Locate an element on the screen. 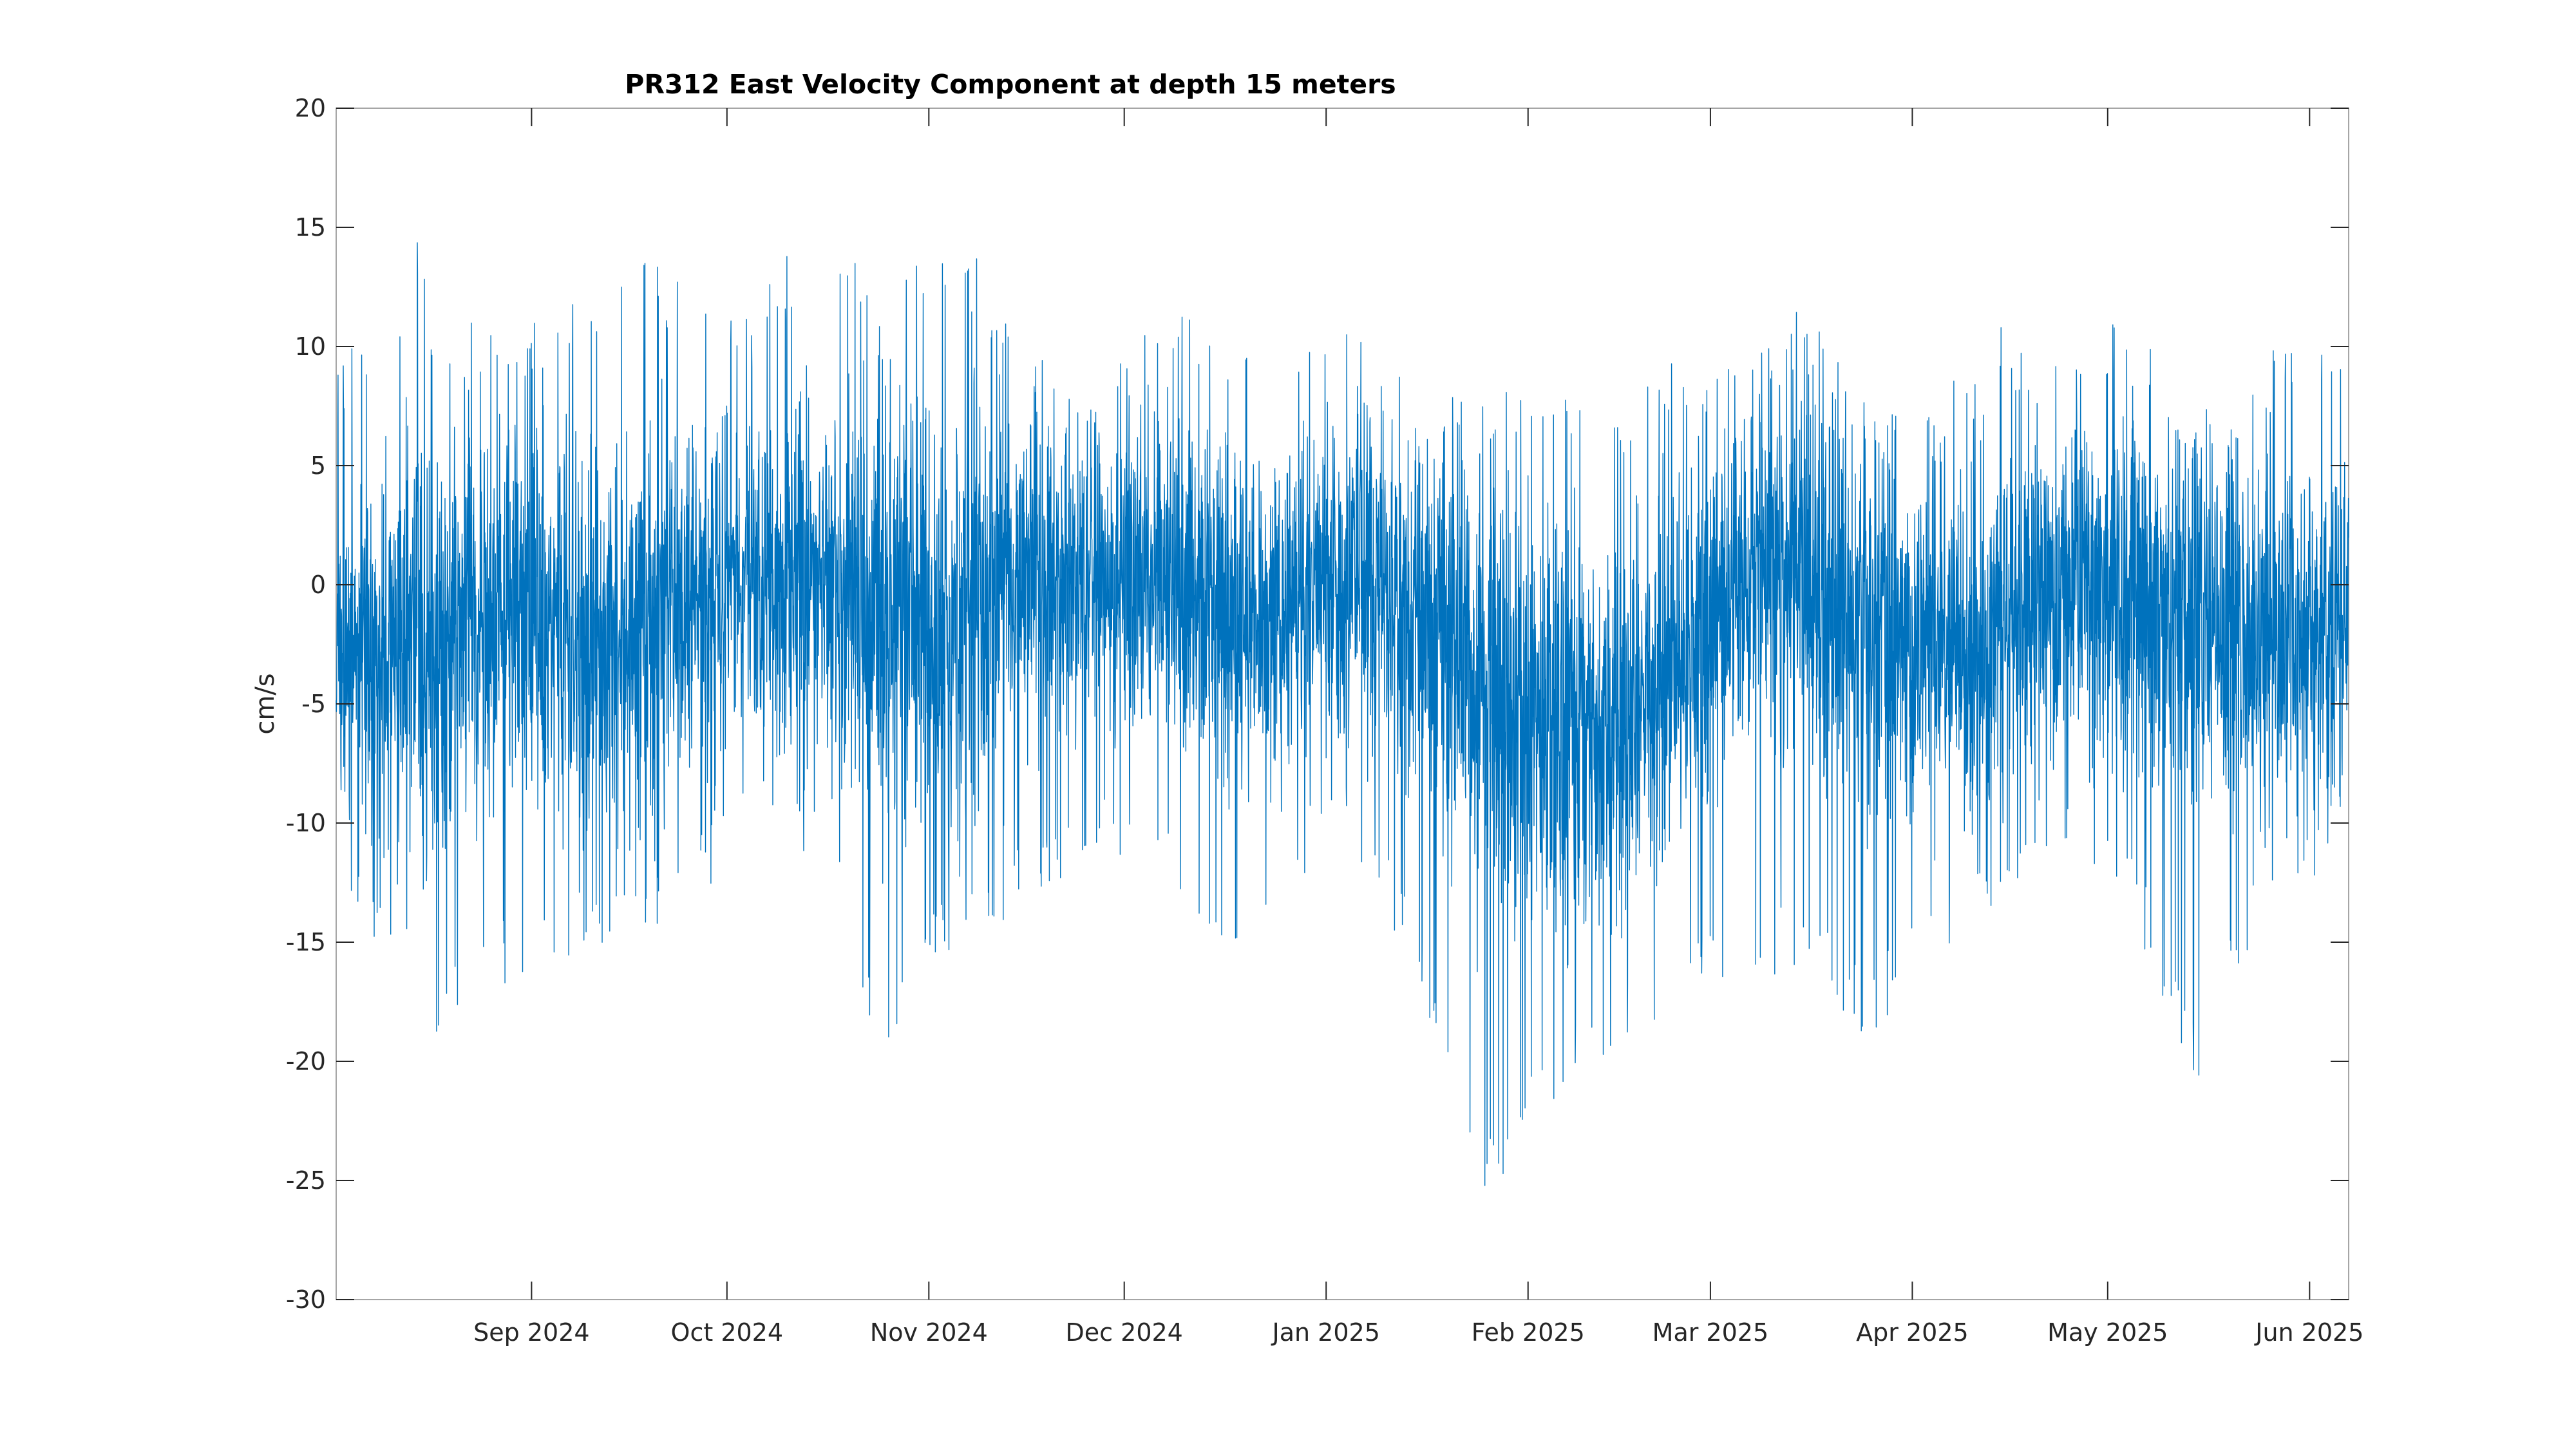  x-tick-label: Nov 2024 is located at coordinates (929, 1333).